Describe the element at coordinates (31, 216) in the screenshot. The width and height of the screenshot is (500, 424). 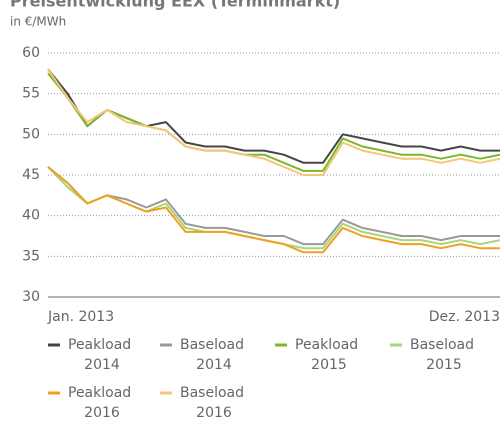
I see `y-tick-label: 40` at that location.